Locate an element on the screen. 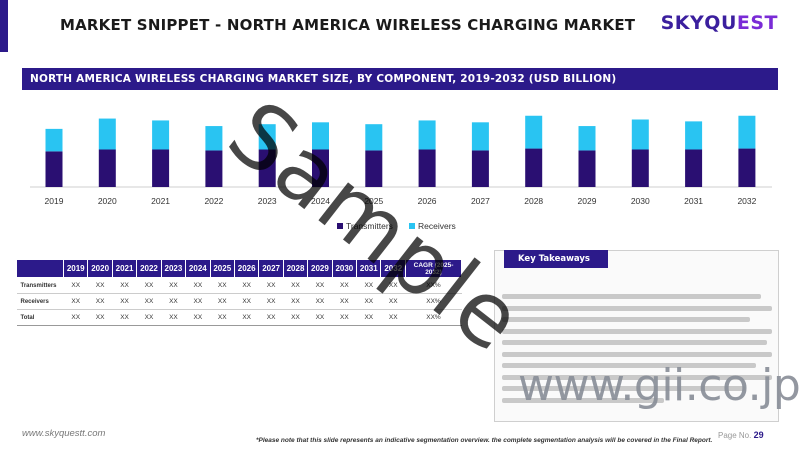 Image resolution: width=800 pixels, height=450 pixels. logo-main-text: SKYQU is located at coordinates (698, 23).